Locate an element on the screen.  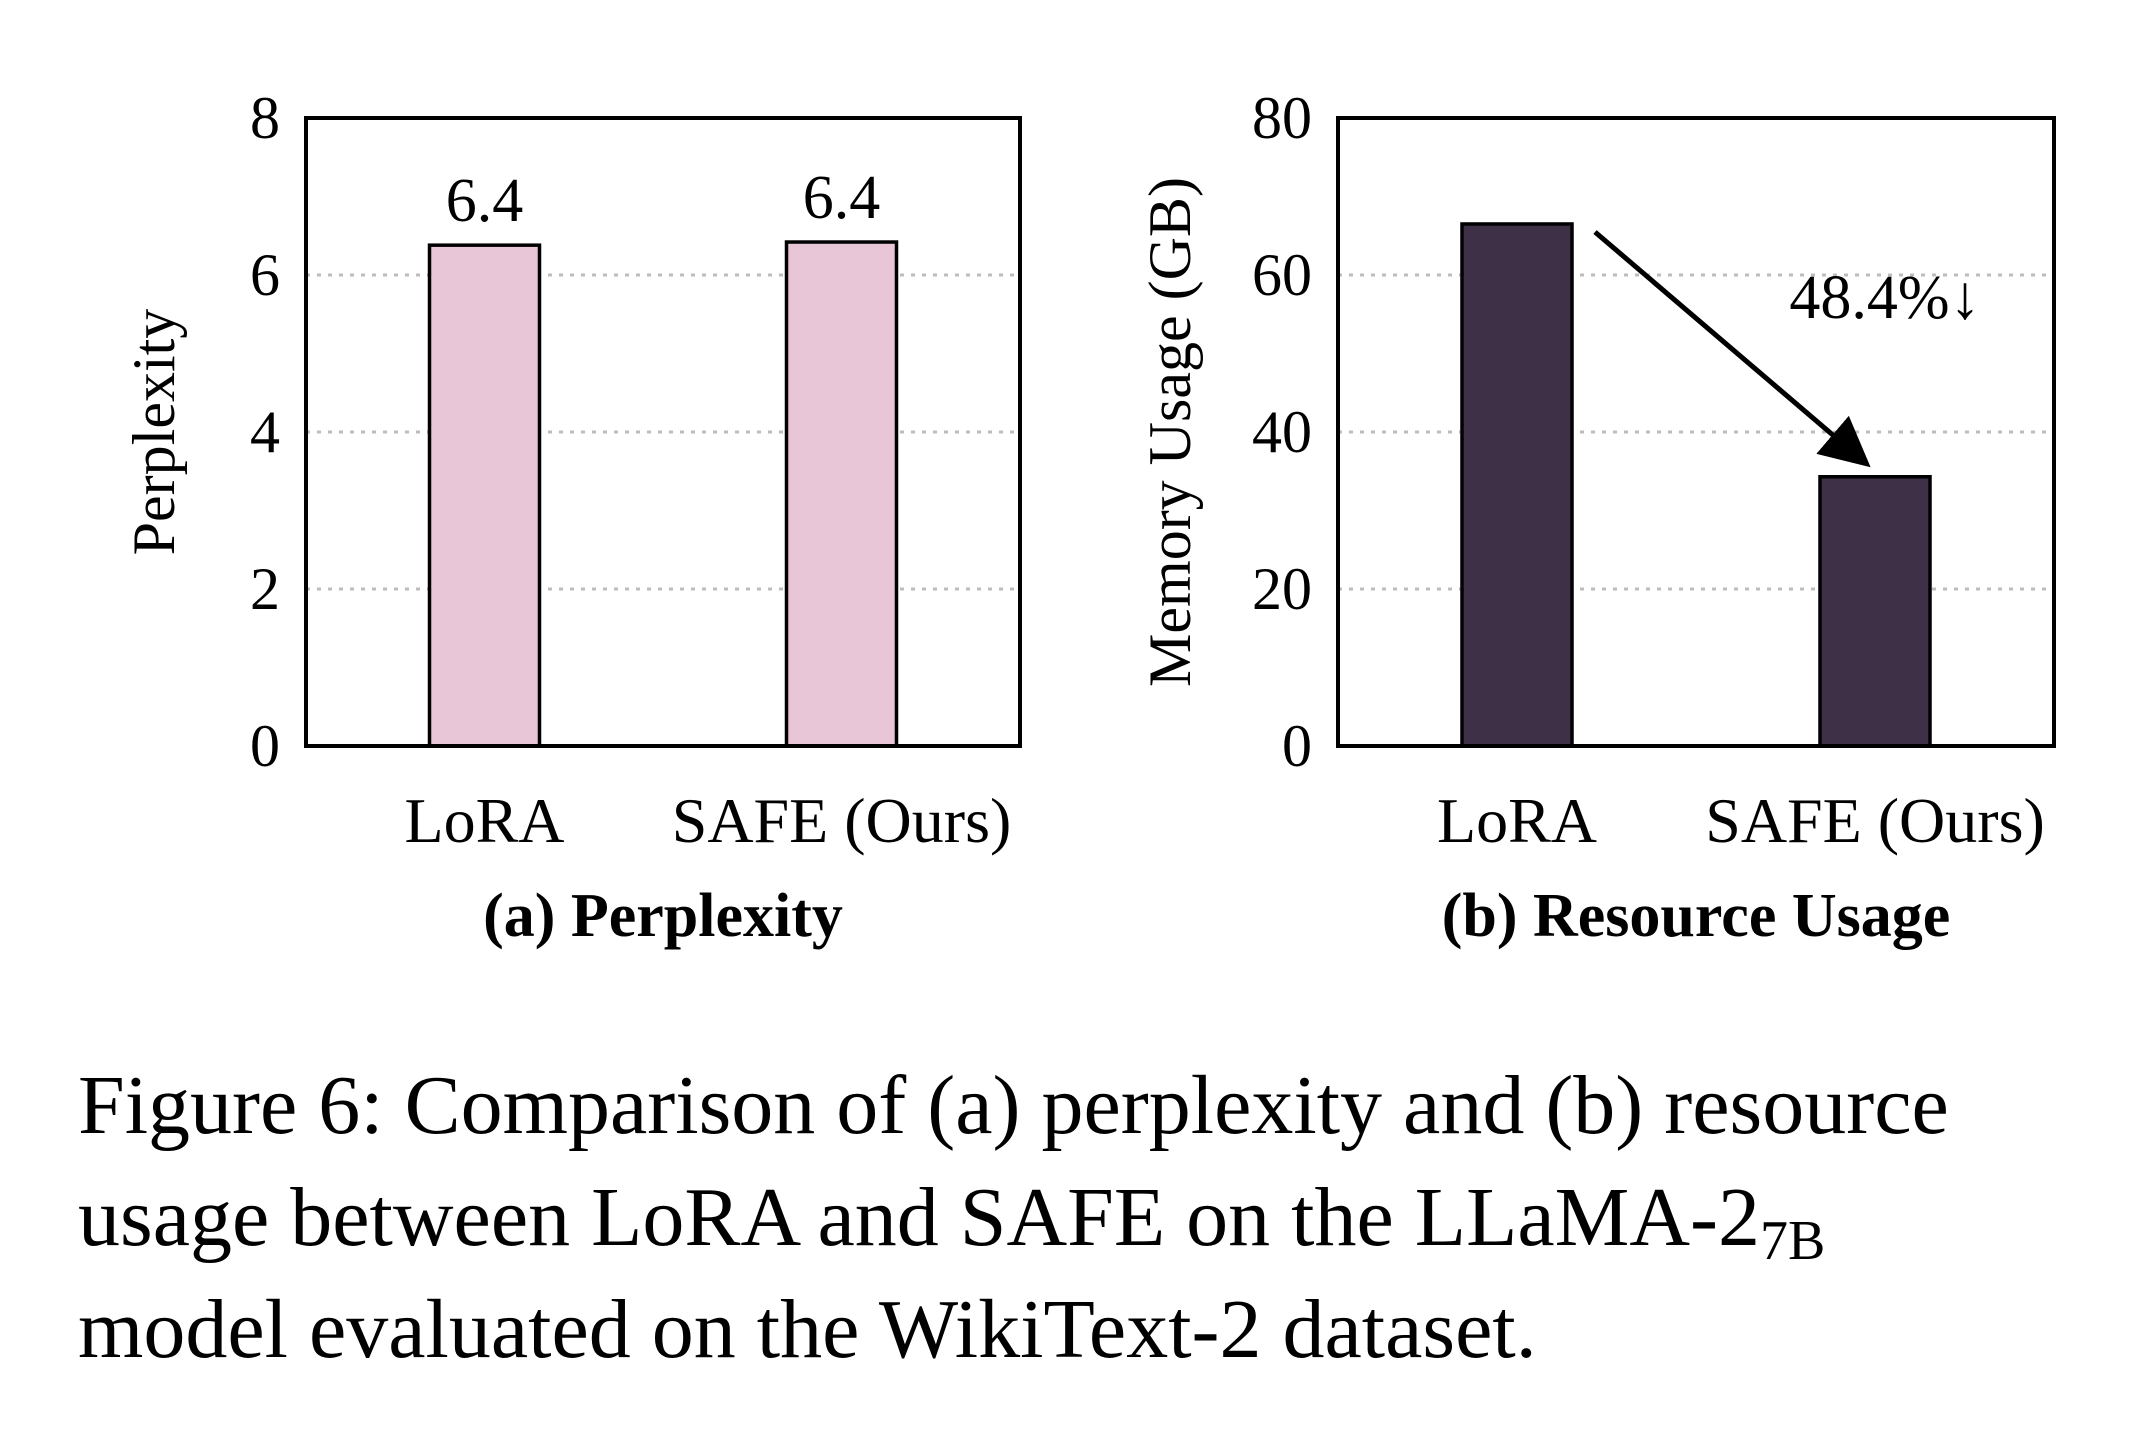
perplexity-y-tick-label: 4 is located at coordinates (265, 432).